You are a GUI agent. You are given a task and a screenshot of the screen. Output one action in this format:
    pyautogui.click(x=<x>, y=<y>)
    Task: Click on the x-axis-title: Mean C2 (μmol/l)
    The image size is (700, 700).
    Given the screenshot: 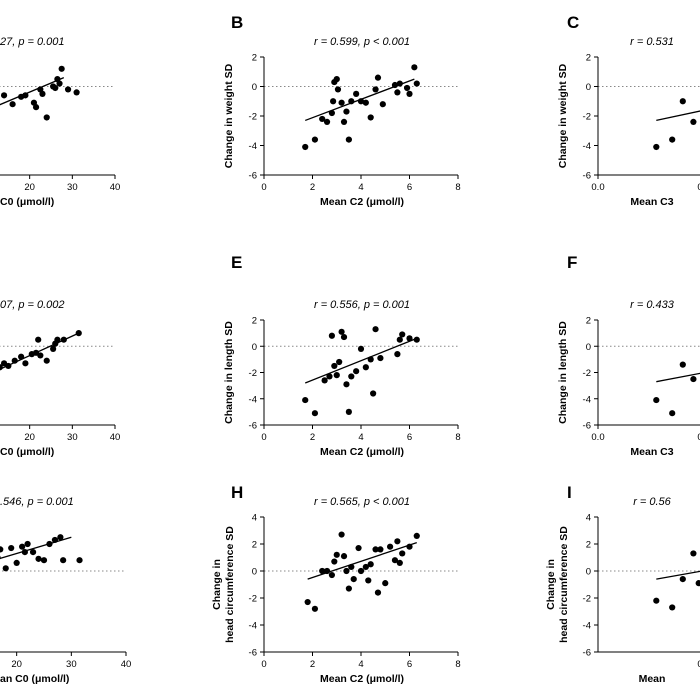 What is the action you would take?
    pyautogui.click(x=362, y=202)
    